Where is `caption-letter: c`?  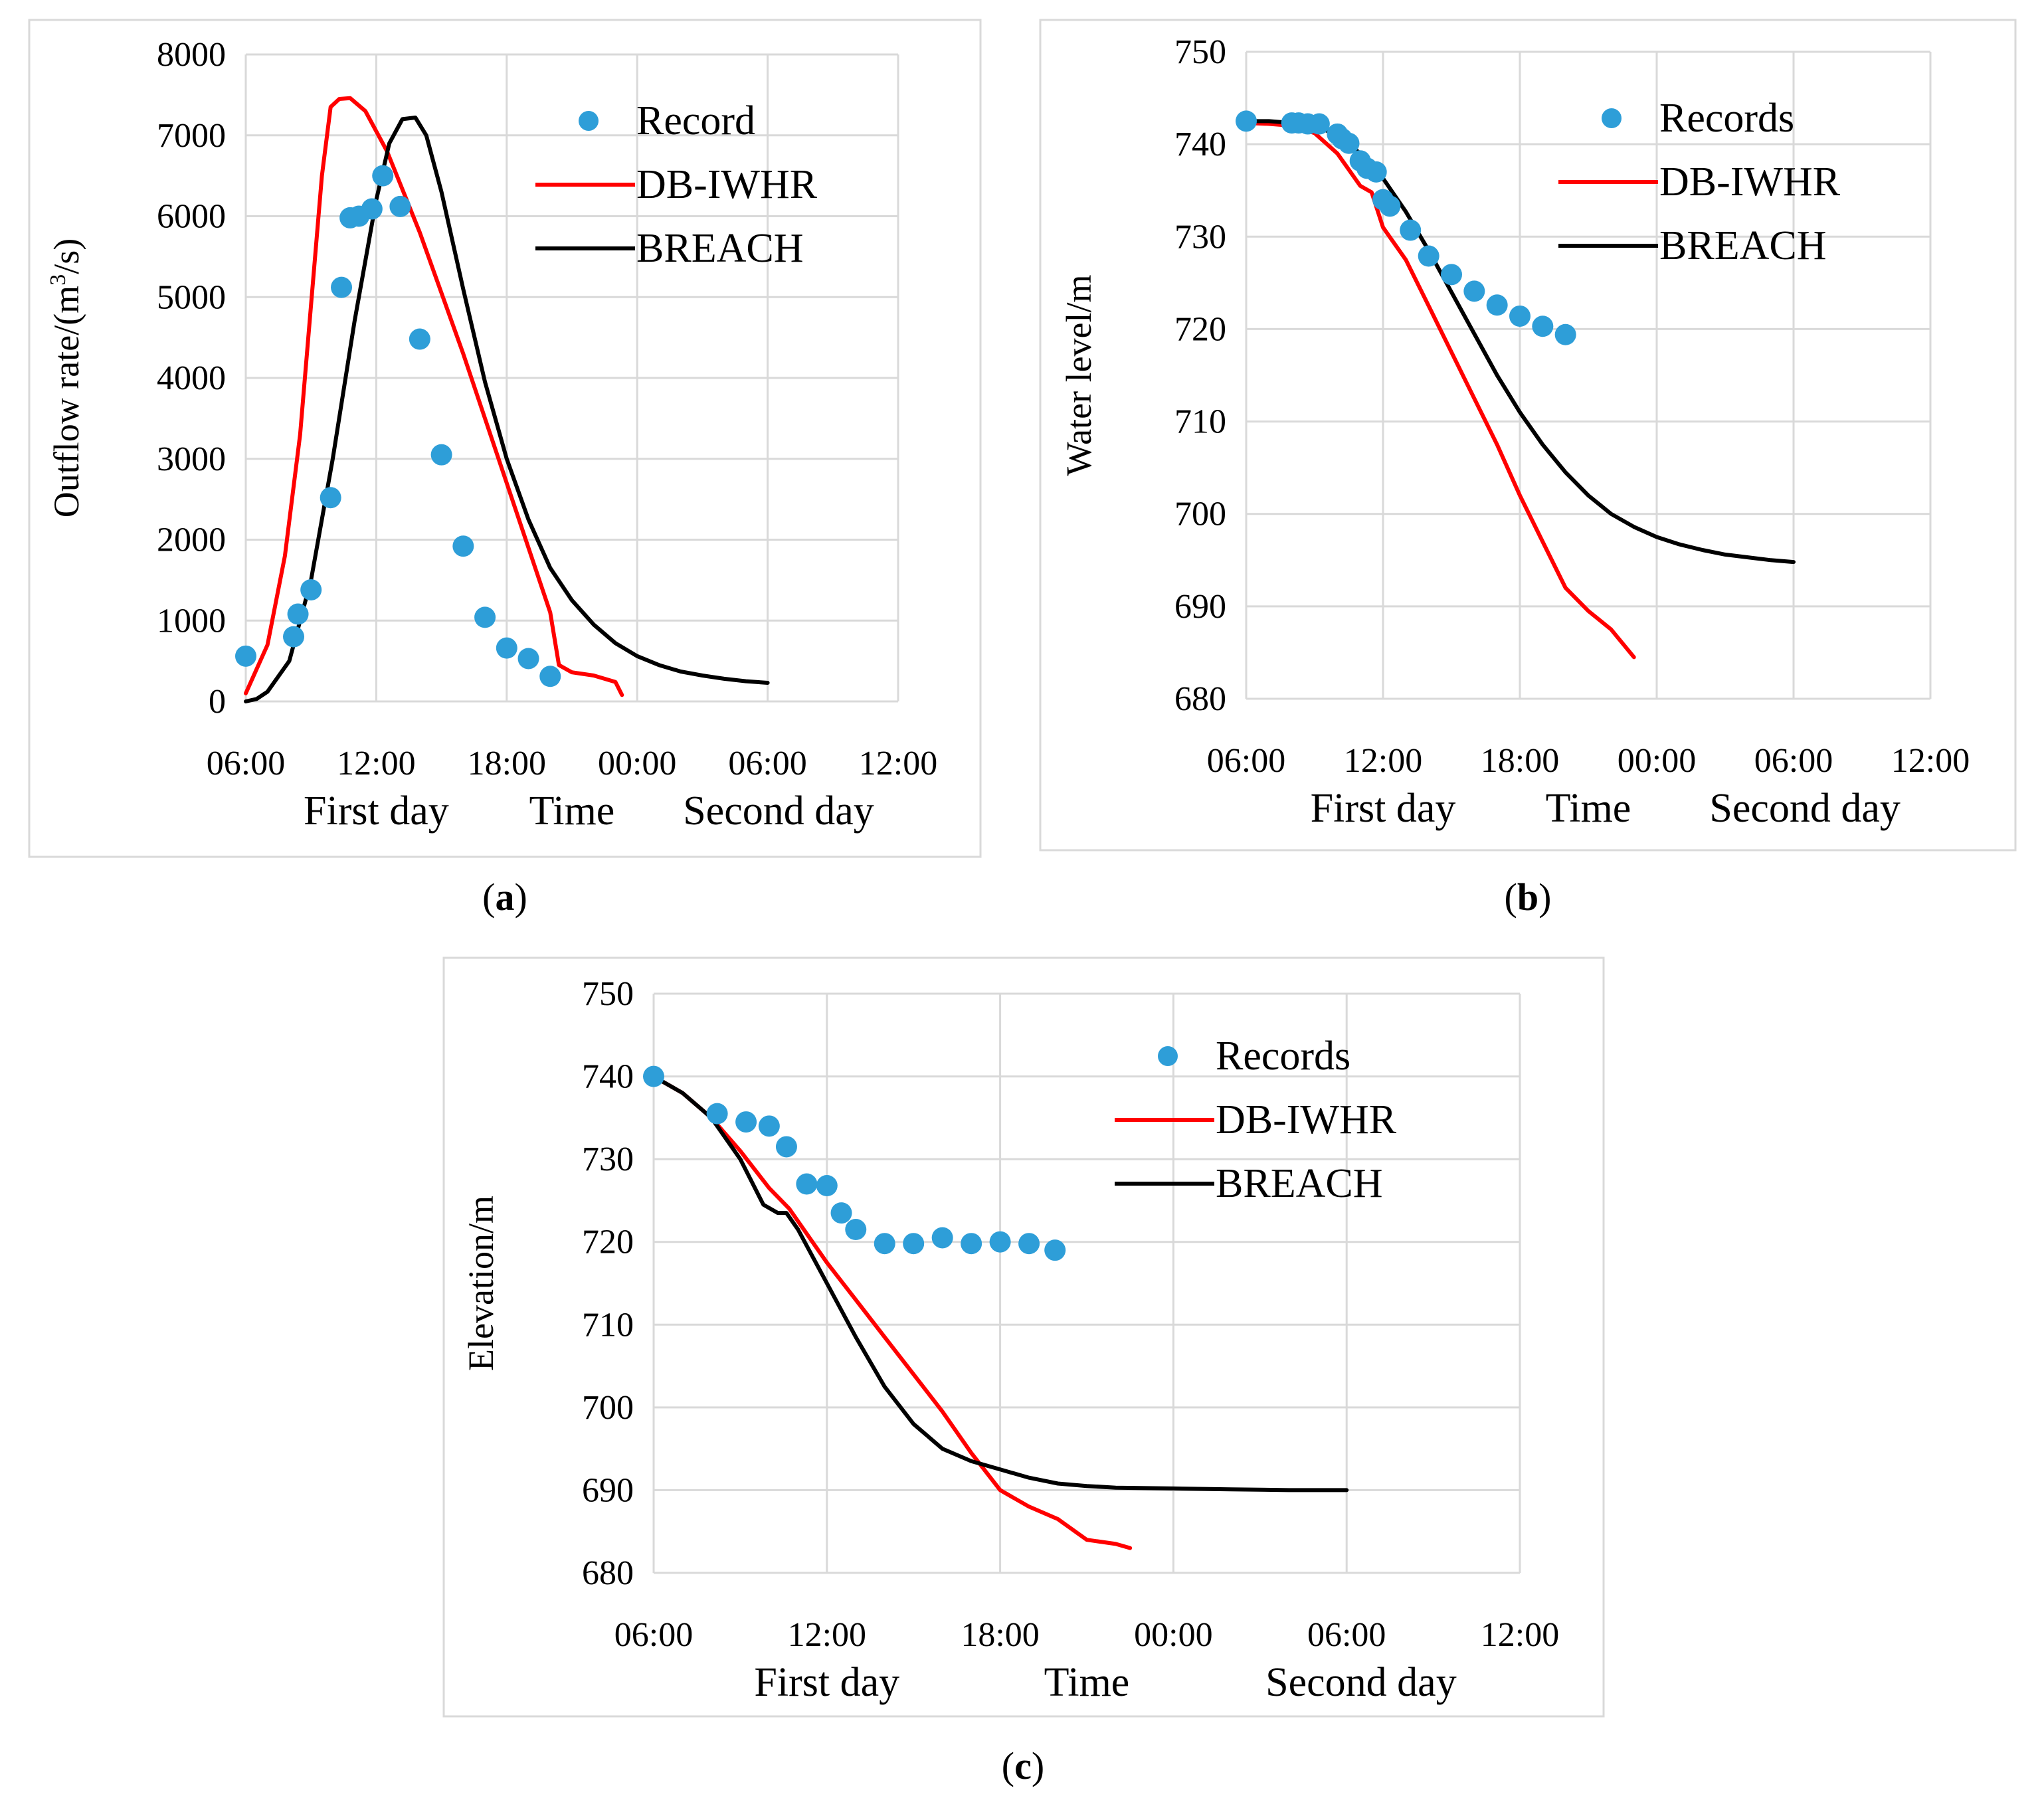
caption-letter: c is located at coordinates (1023, 1765).